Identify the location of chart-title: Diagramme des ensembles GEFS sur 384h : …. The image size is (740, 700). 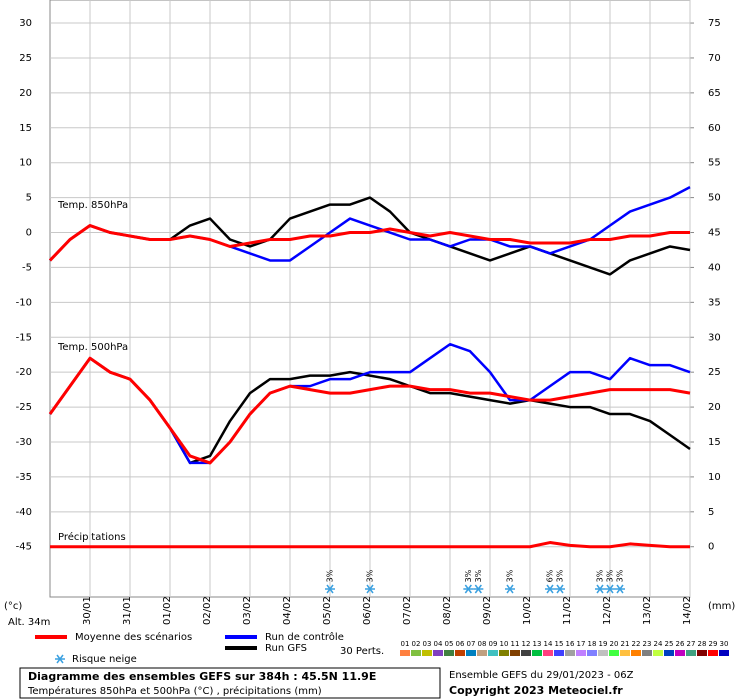
(202, 676).